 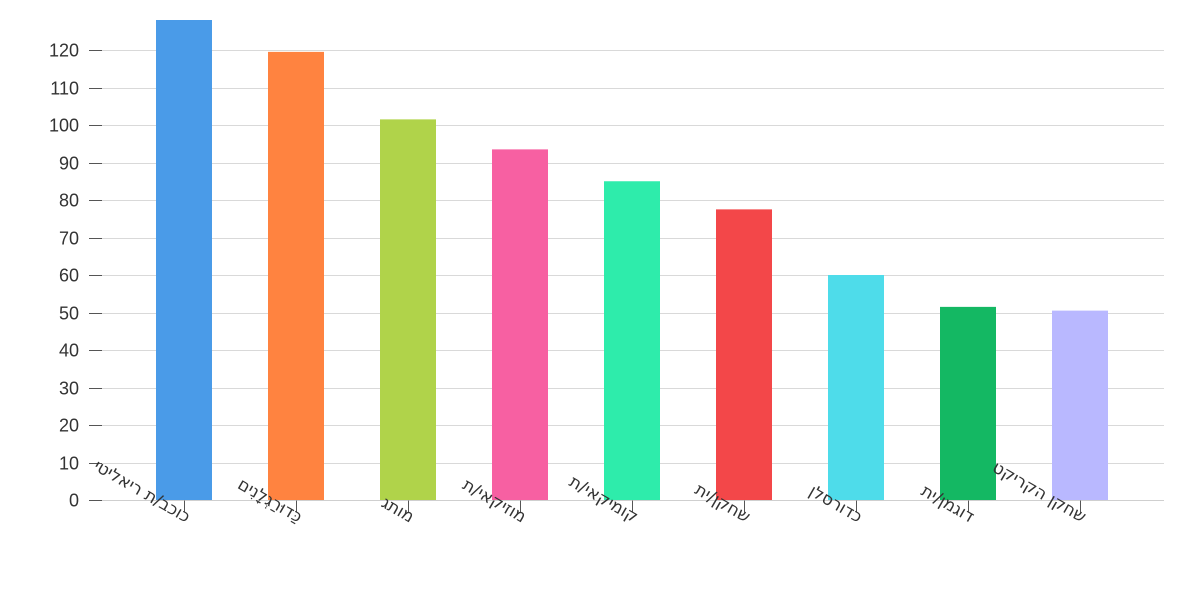 I want to click on y-tick-label: 120, so click(x=64, y=51).